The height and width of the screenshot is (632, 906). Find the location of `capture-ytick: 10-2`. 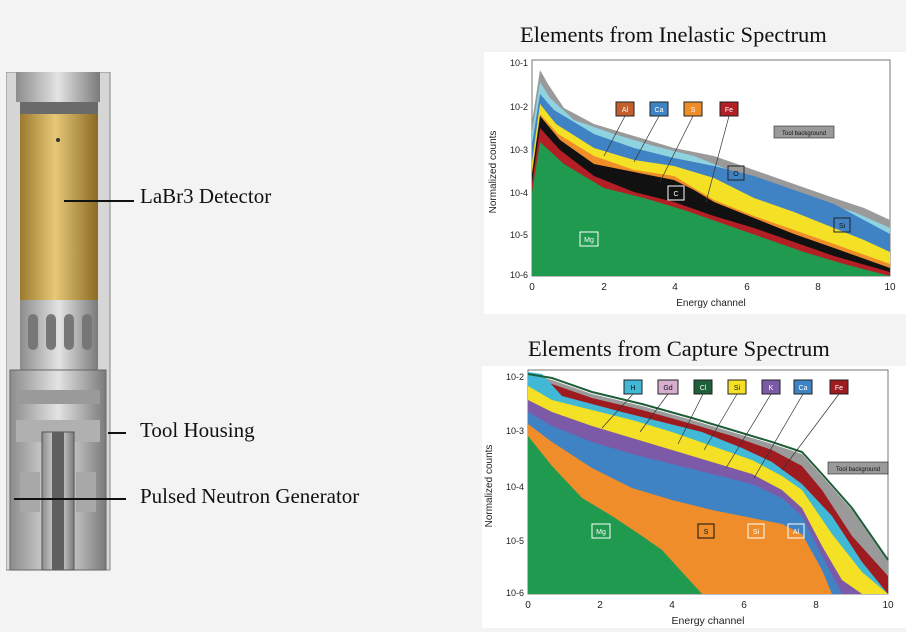

capture-ytick: 10-2 is located at coordinates (515, 377).